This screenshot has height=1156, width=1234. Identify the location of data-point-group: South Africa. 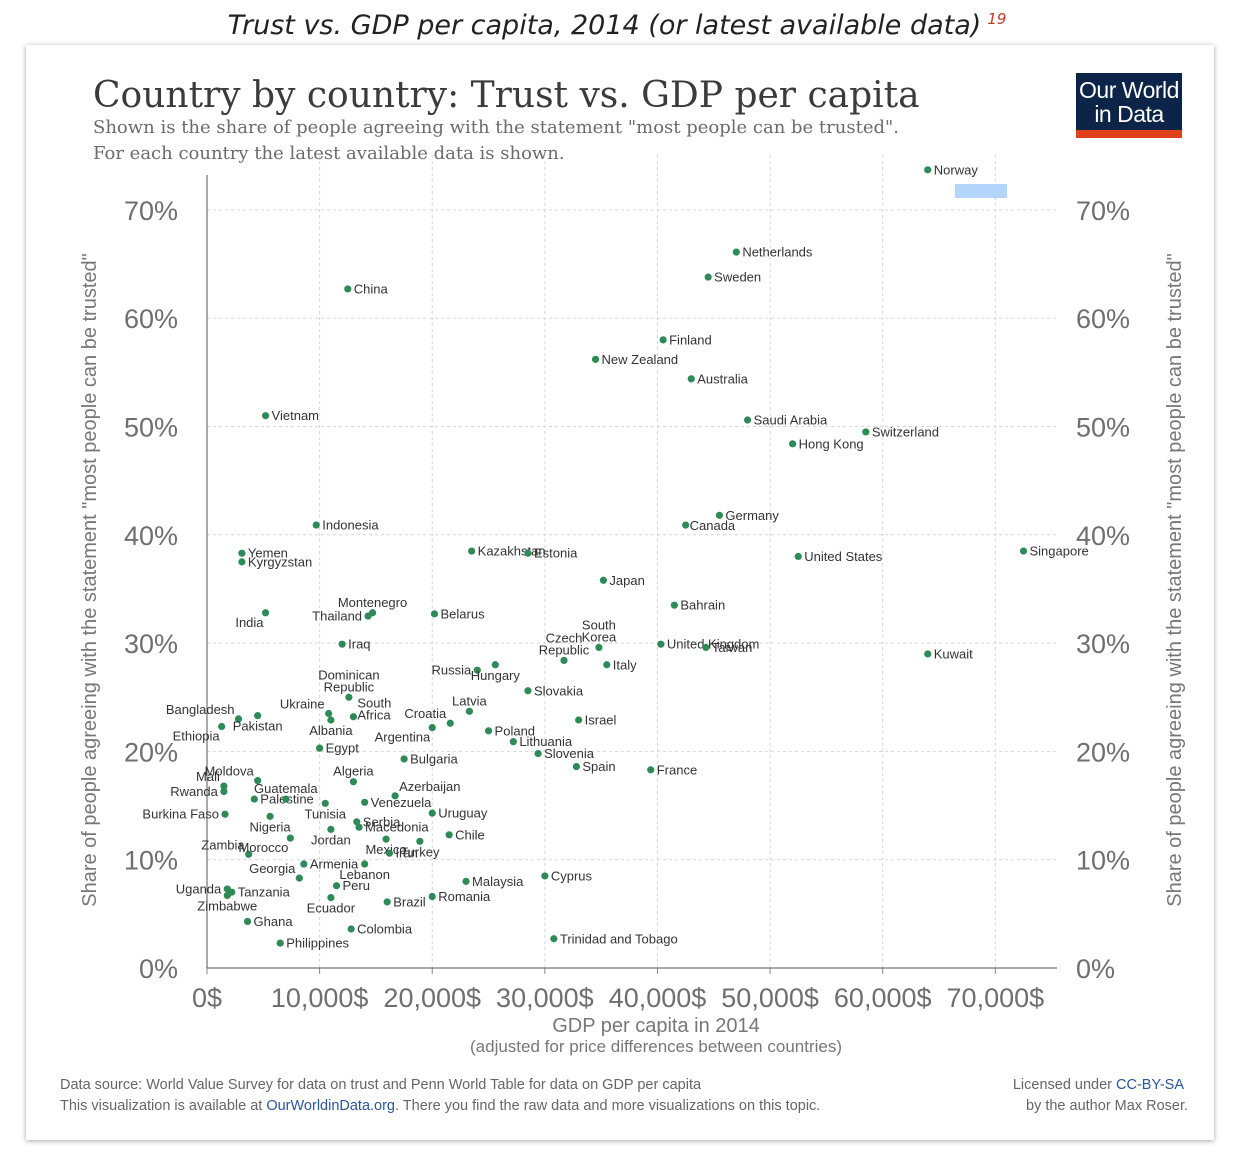
(370, 709).